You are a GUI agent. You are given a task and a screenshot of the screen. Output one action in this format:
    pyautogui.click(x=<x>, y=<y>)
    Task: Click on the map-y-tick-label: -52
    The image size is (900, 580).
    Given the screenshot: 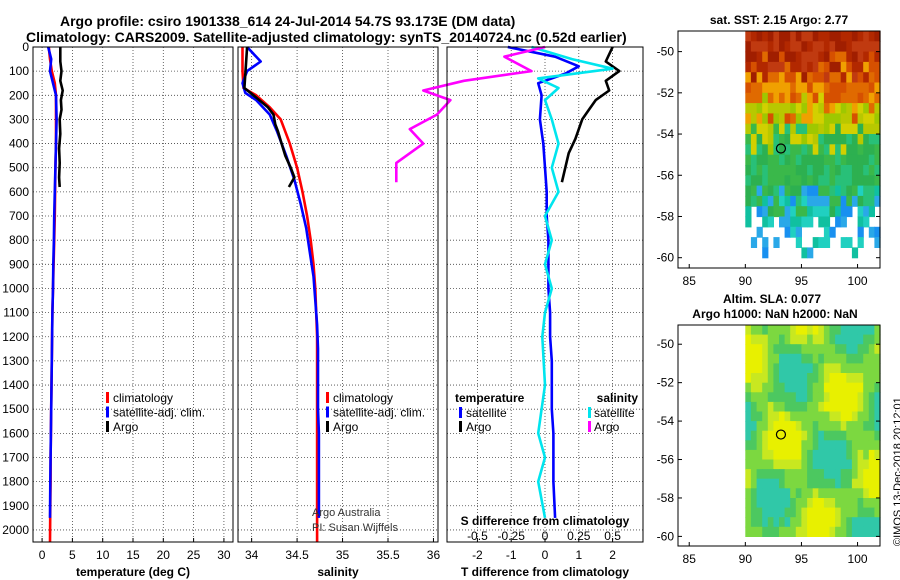 What is the action you would take?
    pyautogui.click(x=666, y=383)
    